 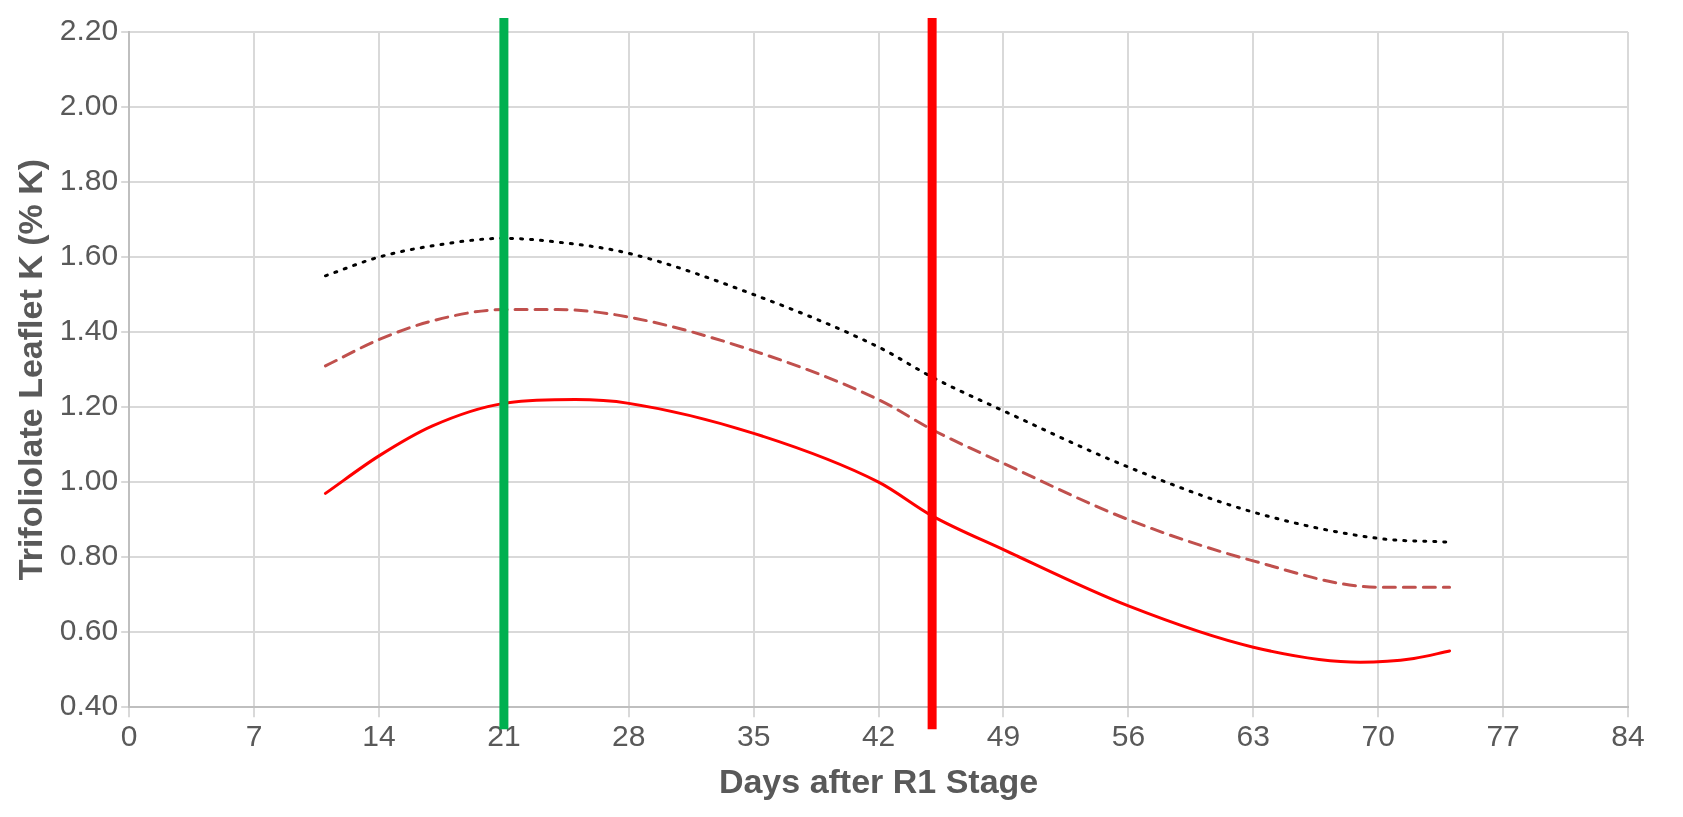 I want to click on x-tick-label: 63, so click(x=1253, y=736).